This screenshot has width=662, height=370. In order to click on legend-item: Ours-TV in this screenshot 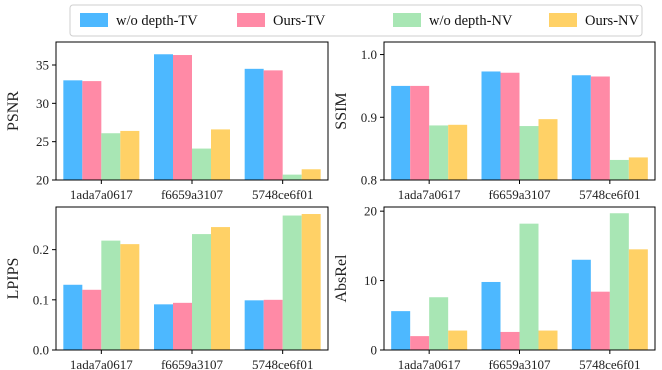, I will do `click(281, 21)`.